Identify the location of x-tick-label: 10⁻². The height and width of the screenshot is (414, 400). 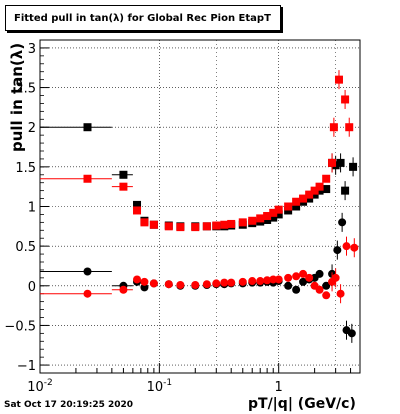
(40, 386).